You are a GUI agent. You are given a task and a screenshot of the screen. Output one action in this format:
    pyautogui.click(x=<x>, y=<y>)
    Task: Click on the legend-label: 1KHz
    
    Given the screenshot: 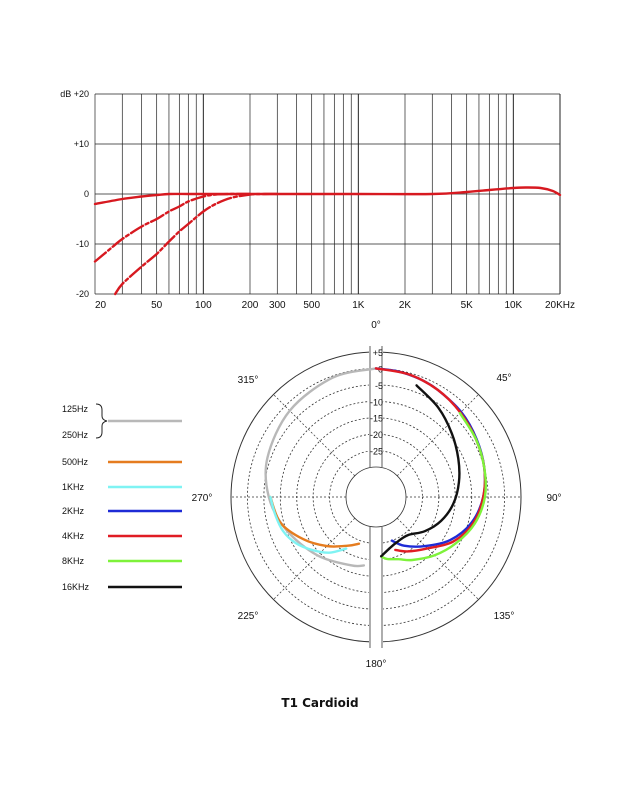 What is the action you would take?
    pyautogui.click(x=73, y=487)
    